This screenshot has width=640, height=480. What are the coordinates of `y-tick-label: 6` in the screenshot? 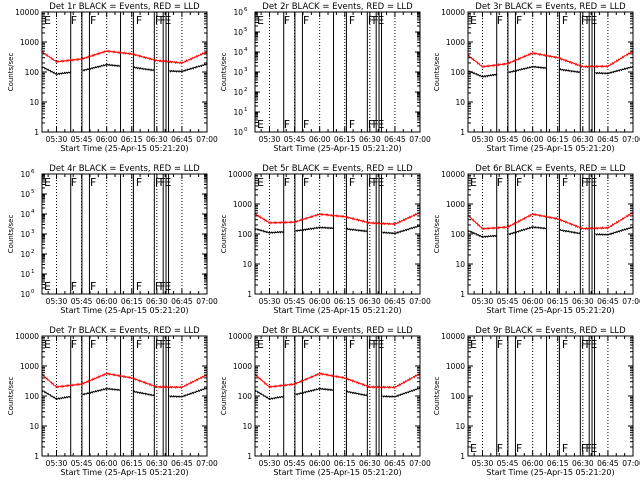 It's located at (33, 172).